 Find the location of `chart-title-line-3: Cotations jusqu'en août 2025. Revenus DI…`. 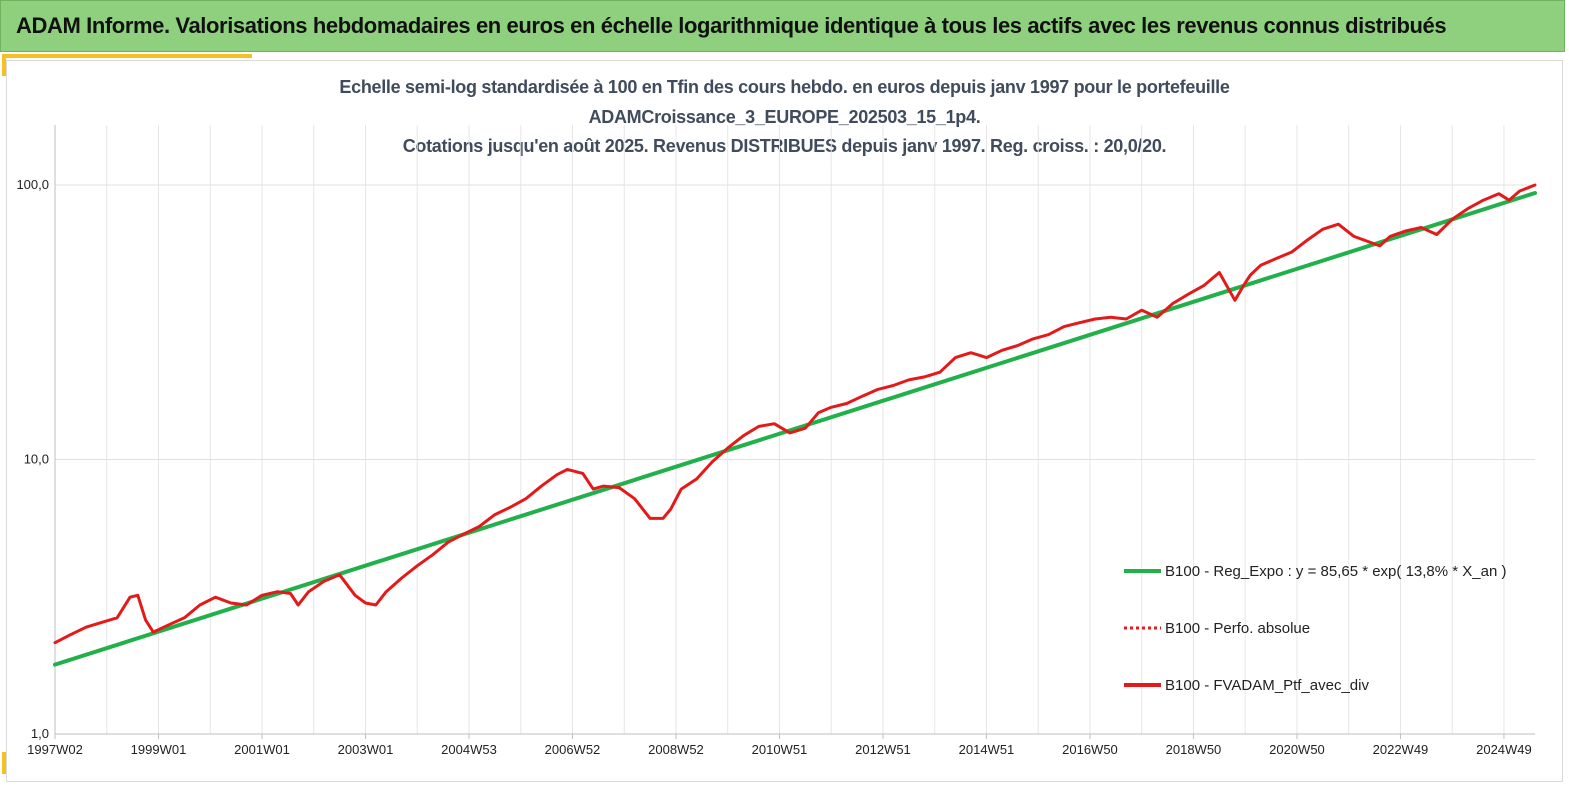

chart-title-line-3: Cotations jusqu'en août 2025. Revenus DI… is located at coordinates (784, 146).